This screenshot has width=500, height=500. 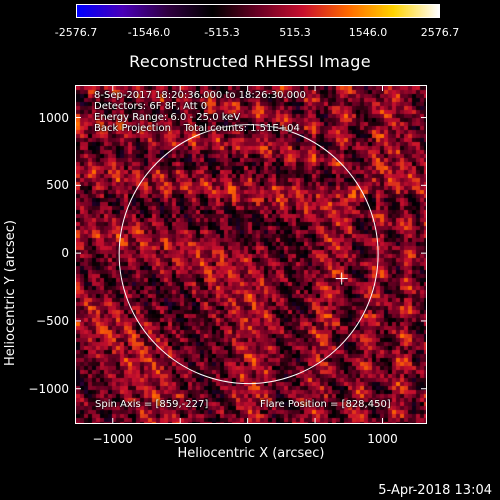 What do you see at coordinates (222, 32) in the screenshot?
I see `colorbar-tick: -515.3` at bounding box center [222, 32].